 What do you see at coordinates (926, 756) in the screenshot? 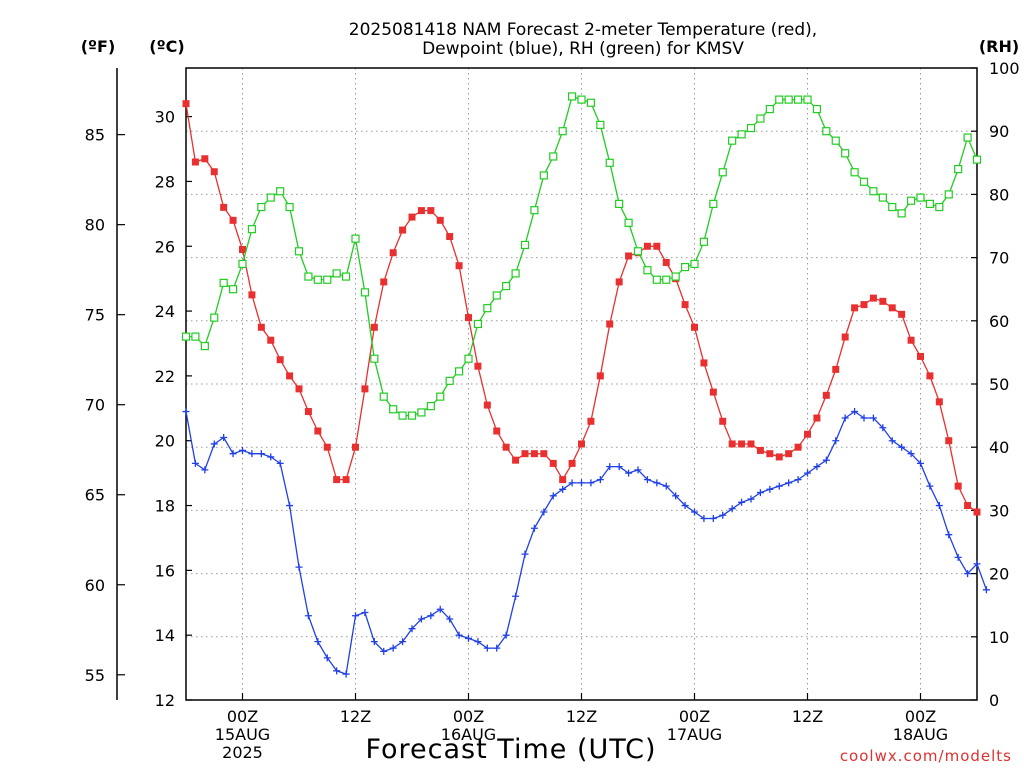
I see `credit-link: coolwx.com/modelts` at bounding box center [926, 756].